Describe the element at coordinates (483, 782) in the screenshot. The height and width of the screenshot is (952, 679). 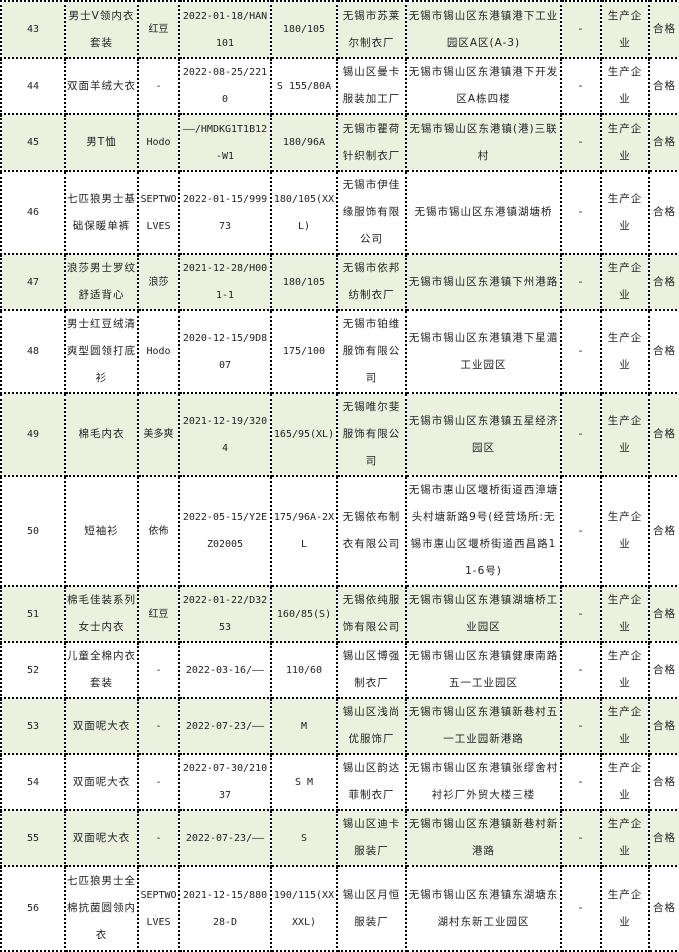
I see `producer-address: 无锡市锡山区东港镇张缪舍村衬衫厂外贸大楼三楼` at that location.